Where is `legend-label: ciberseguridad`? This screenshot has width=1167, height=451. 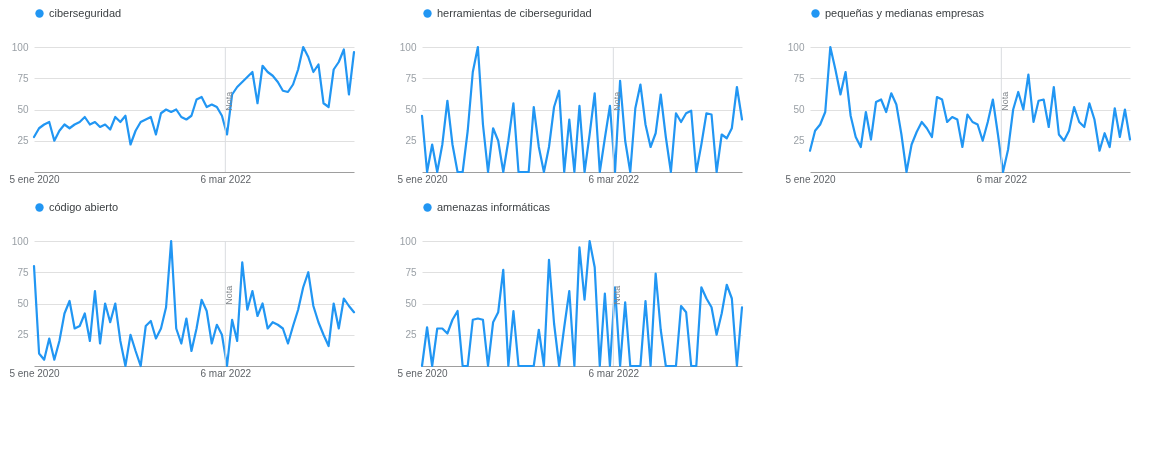
legend-label: ciberseguridad is located at coordinates (85, 12).